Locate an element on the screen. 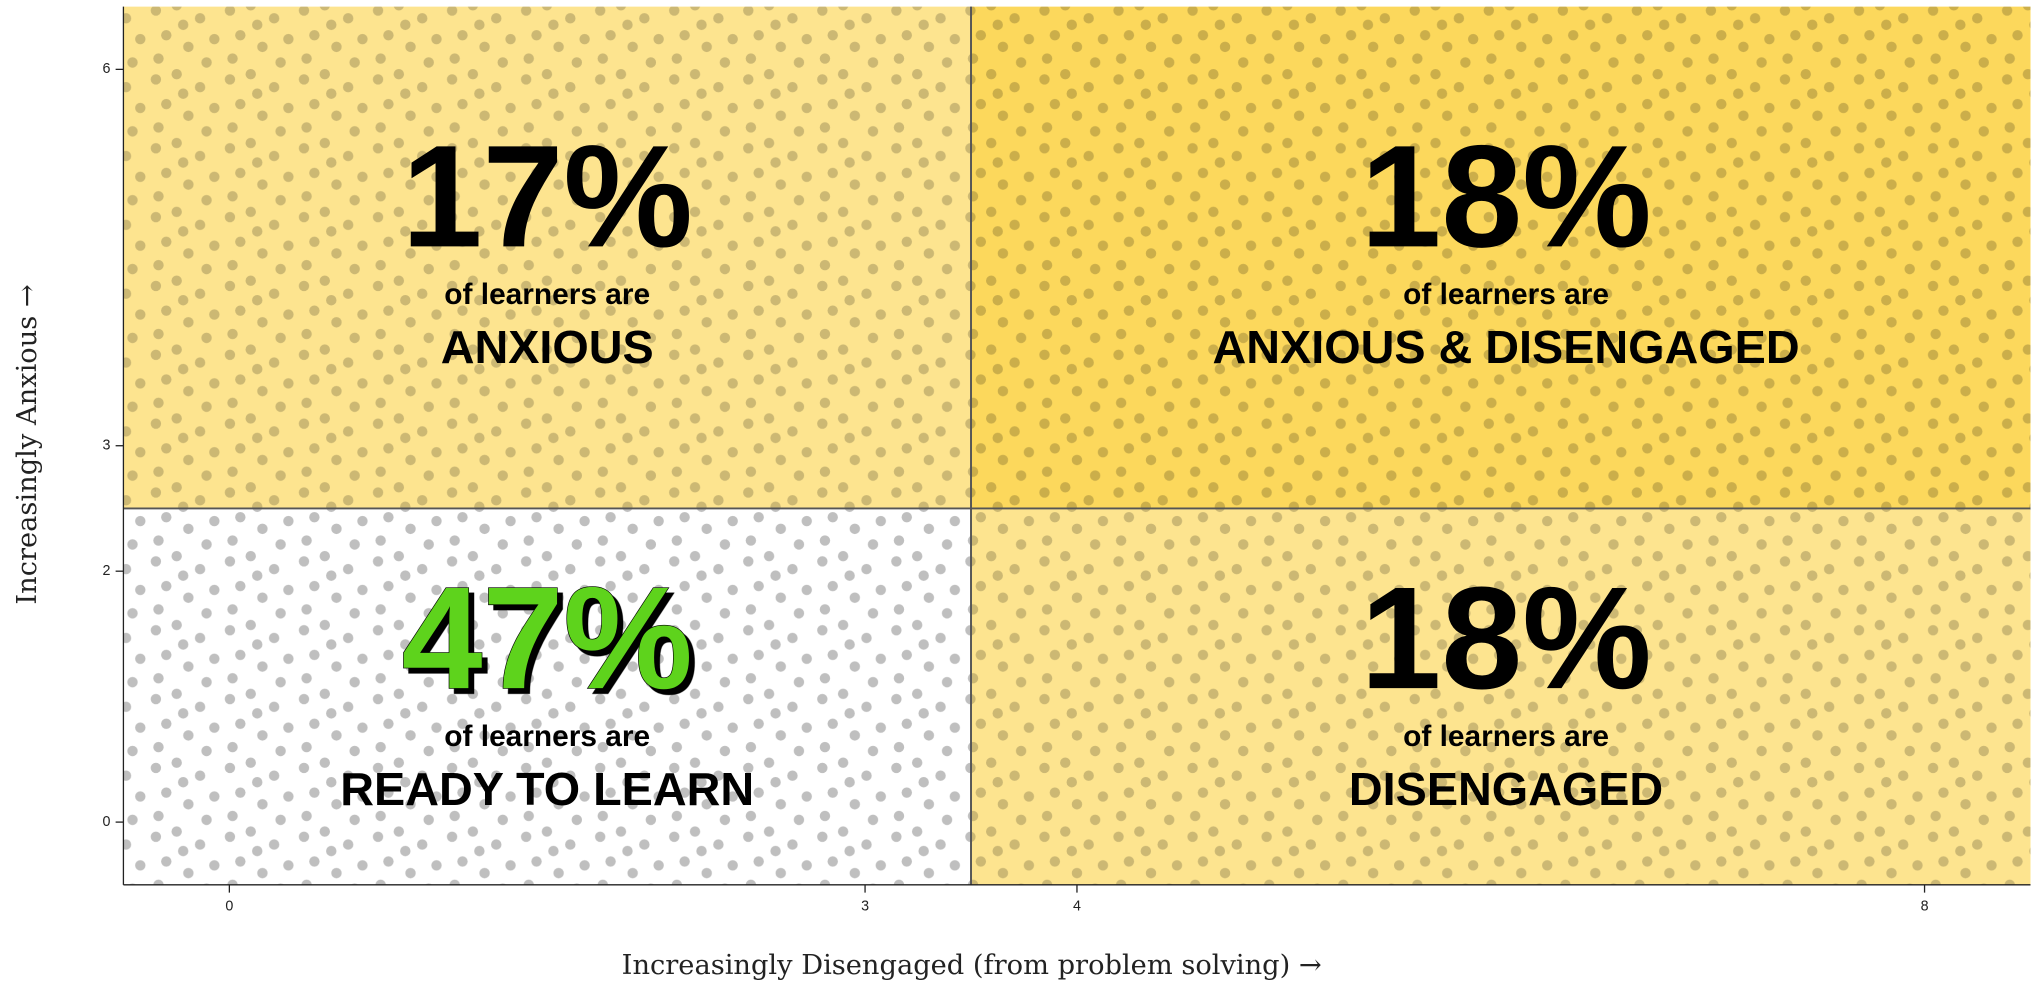  x-tick-label: 3 is located at coordinates (865, 907).